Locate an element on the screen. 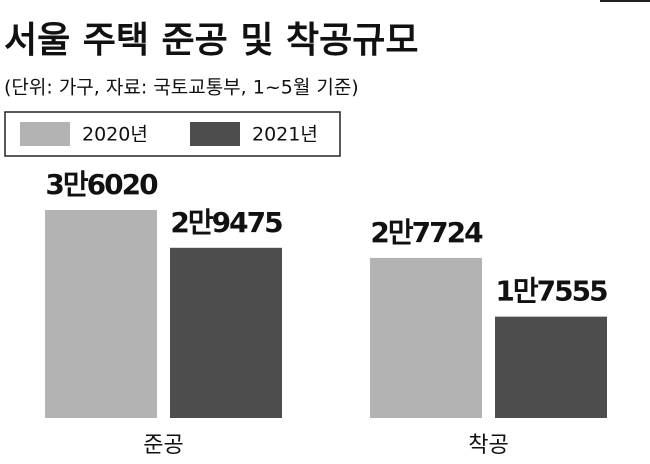  legend-label: 2020년 is located at coordinates (115, 135).